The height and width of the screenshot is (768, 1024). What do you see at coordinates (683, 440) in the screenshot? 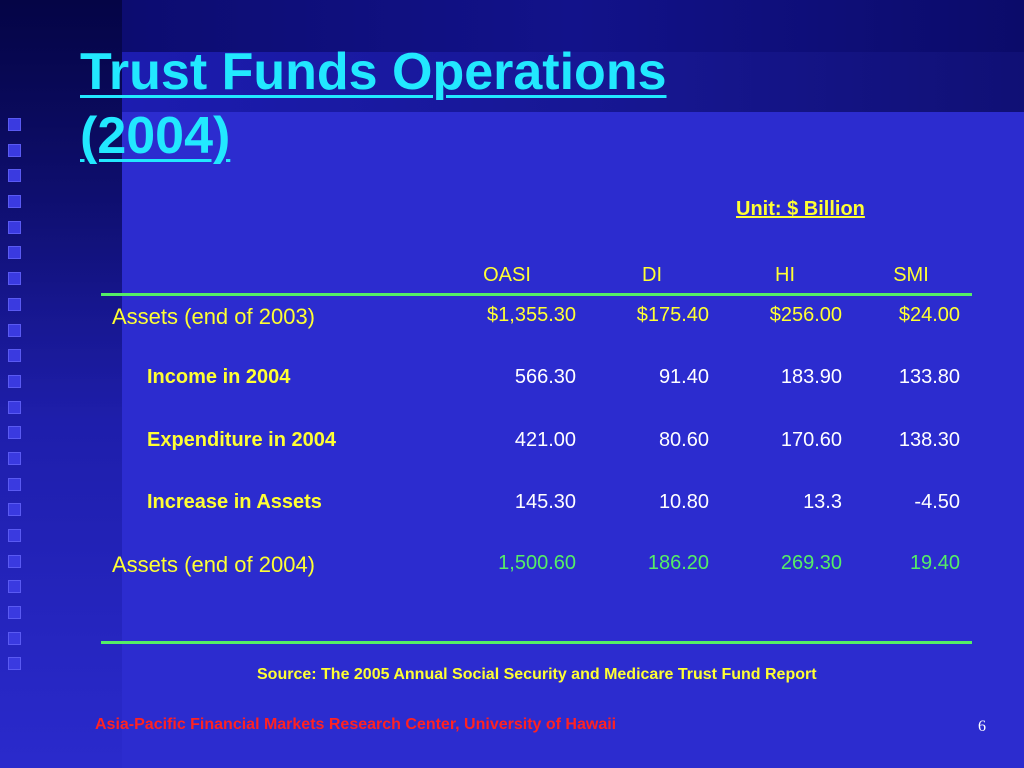
I see `cell-expenditure-di: 80.60` at bounding box center [683, 440].